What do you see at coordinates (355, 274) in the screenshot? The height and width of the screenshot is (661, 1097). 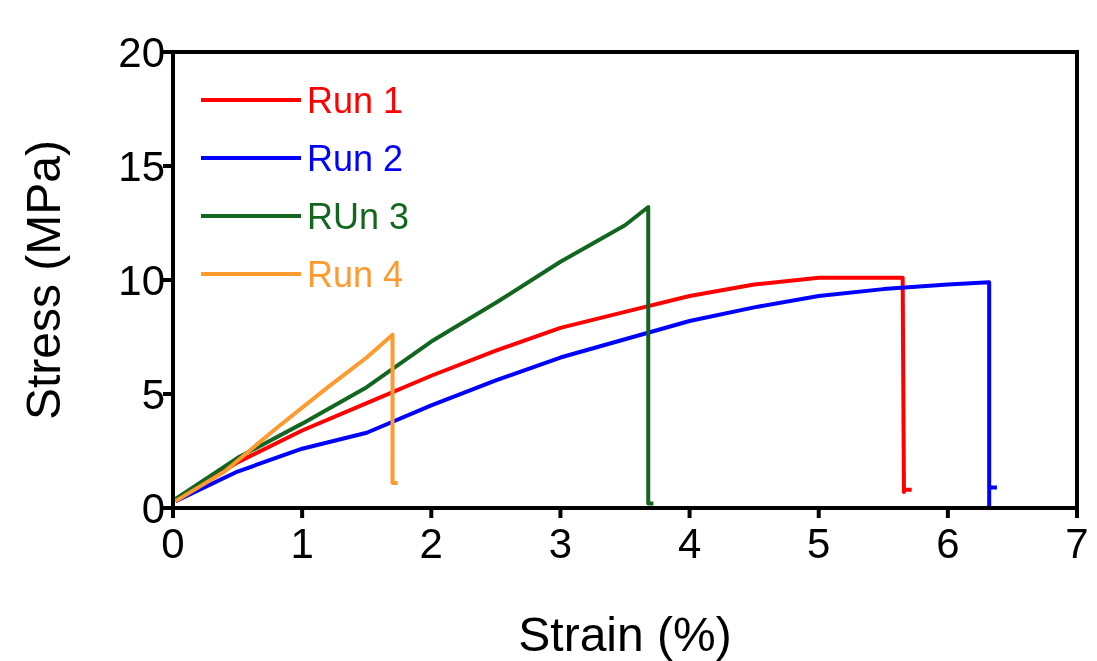 I see `legend-label: Run 4` at bounding box center [355, 274].